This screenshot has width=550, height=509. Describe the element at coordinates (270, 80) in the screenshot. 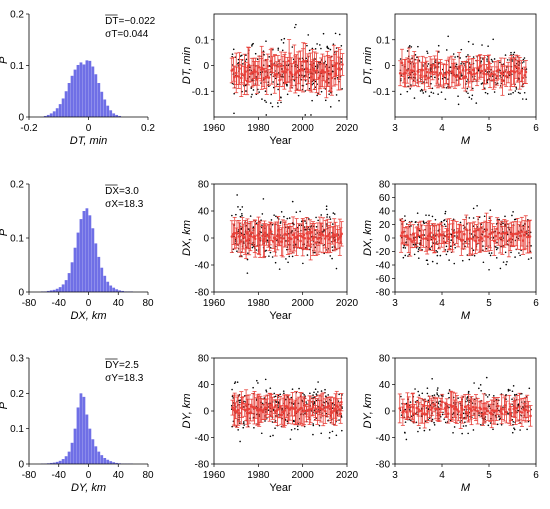

I see `panel-dt-year: 1960 1980 2000 2020 -0.1 0 0.1 Year DT, min` at that location.